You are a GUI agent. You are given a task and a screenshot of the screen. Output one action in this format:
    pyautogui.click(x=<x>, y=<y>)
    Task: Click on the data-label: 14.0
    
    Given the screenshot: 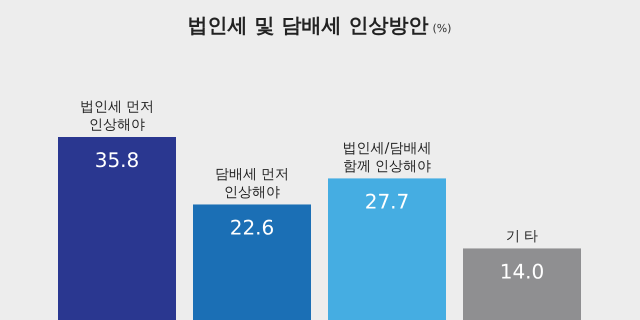 What is the action you would take?
    pyautogui.click(x=522, y=271)
    